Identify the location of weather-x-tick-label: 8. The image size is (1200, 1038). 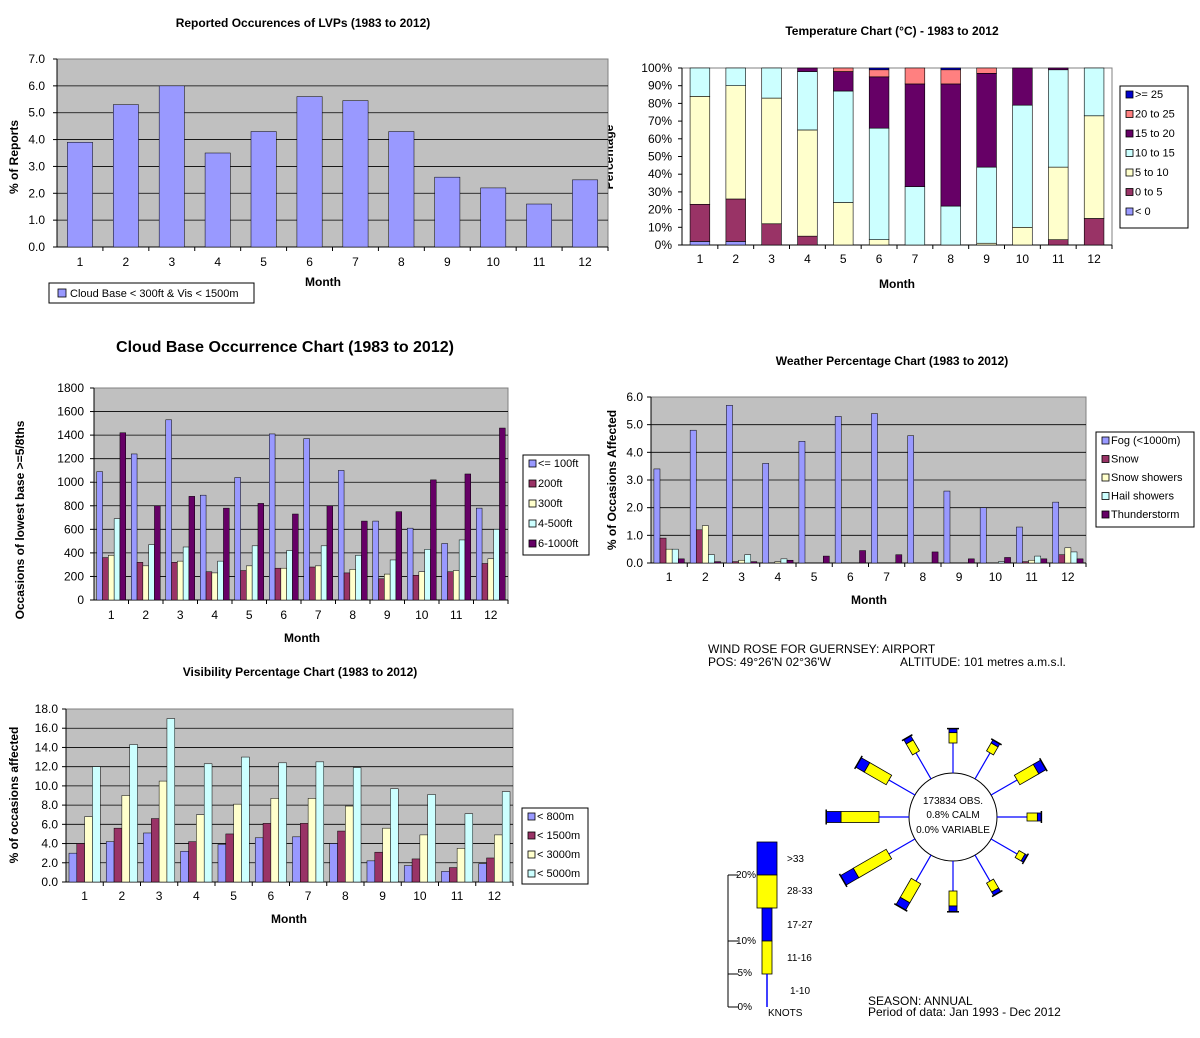
(923, 577).